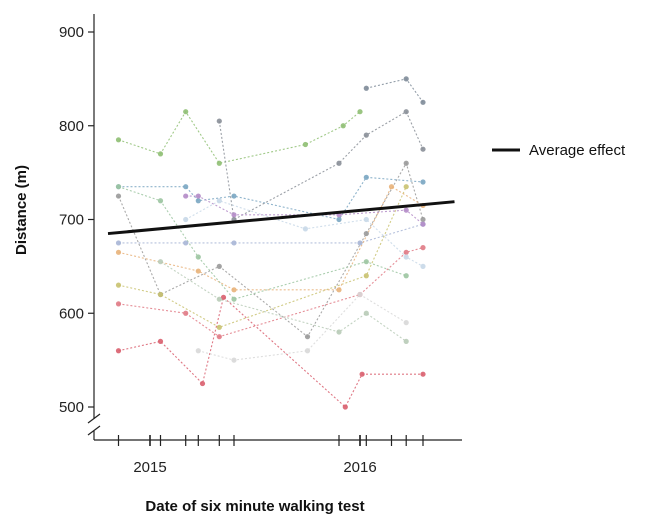  Describe the element at coordinates (278, 455) in the screenshot. I see `x-axis: 2015 2016` at that location.